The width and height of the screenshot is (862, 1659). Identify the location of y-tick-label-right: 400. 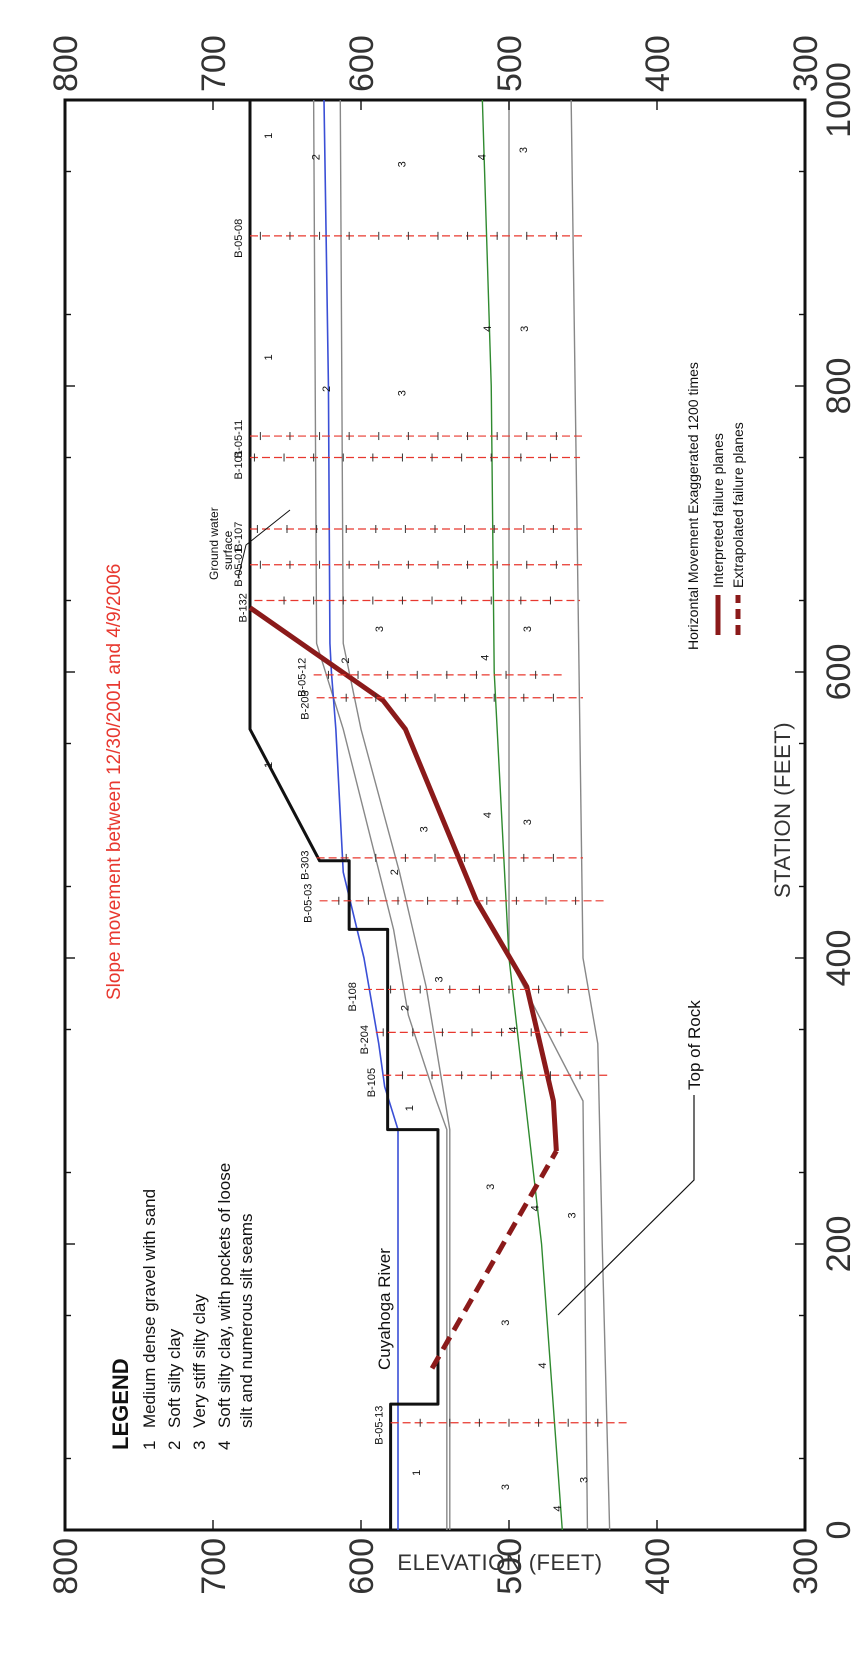
(658, 63).